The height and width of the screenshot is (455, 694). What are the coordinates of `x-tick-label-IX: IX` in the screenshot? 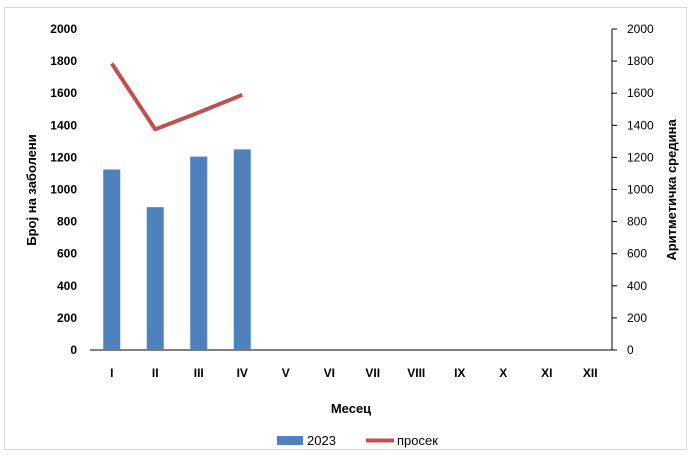 It's located at (459, 373).